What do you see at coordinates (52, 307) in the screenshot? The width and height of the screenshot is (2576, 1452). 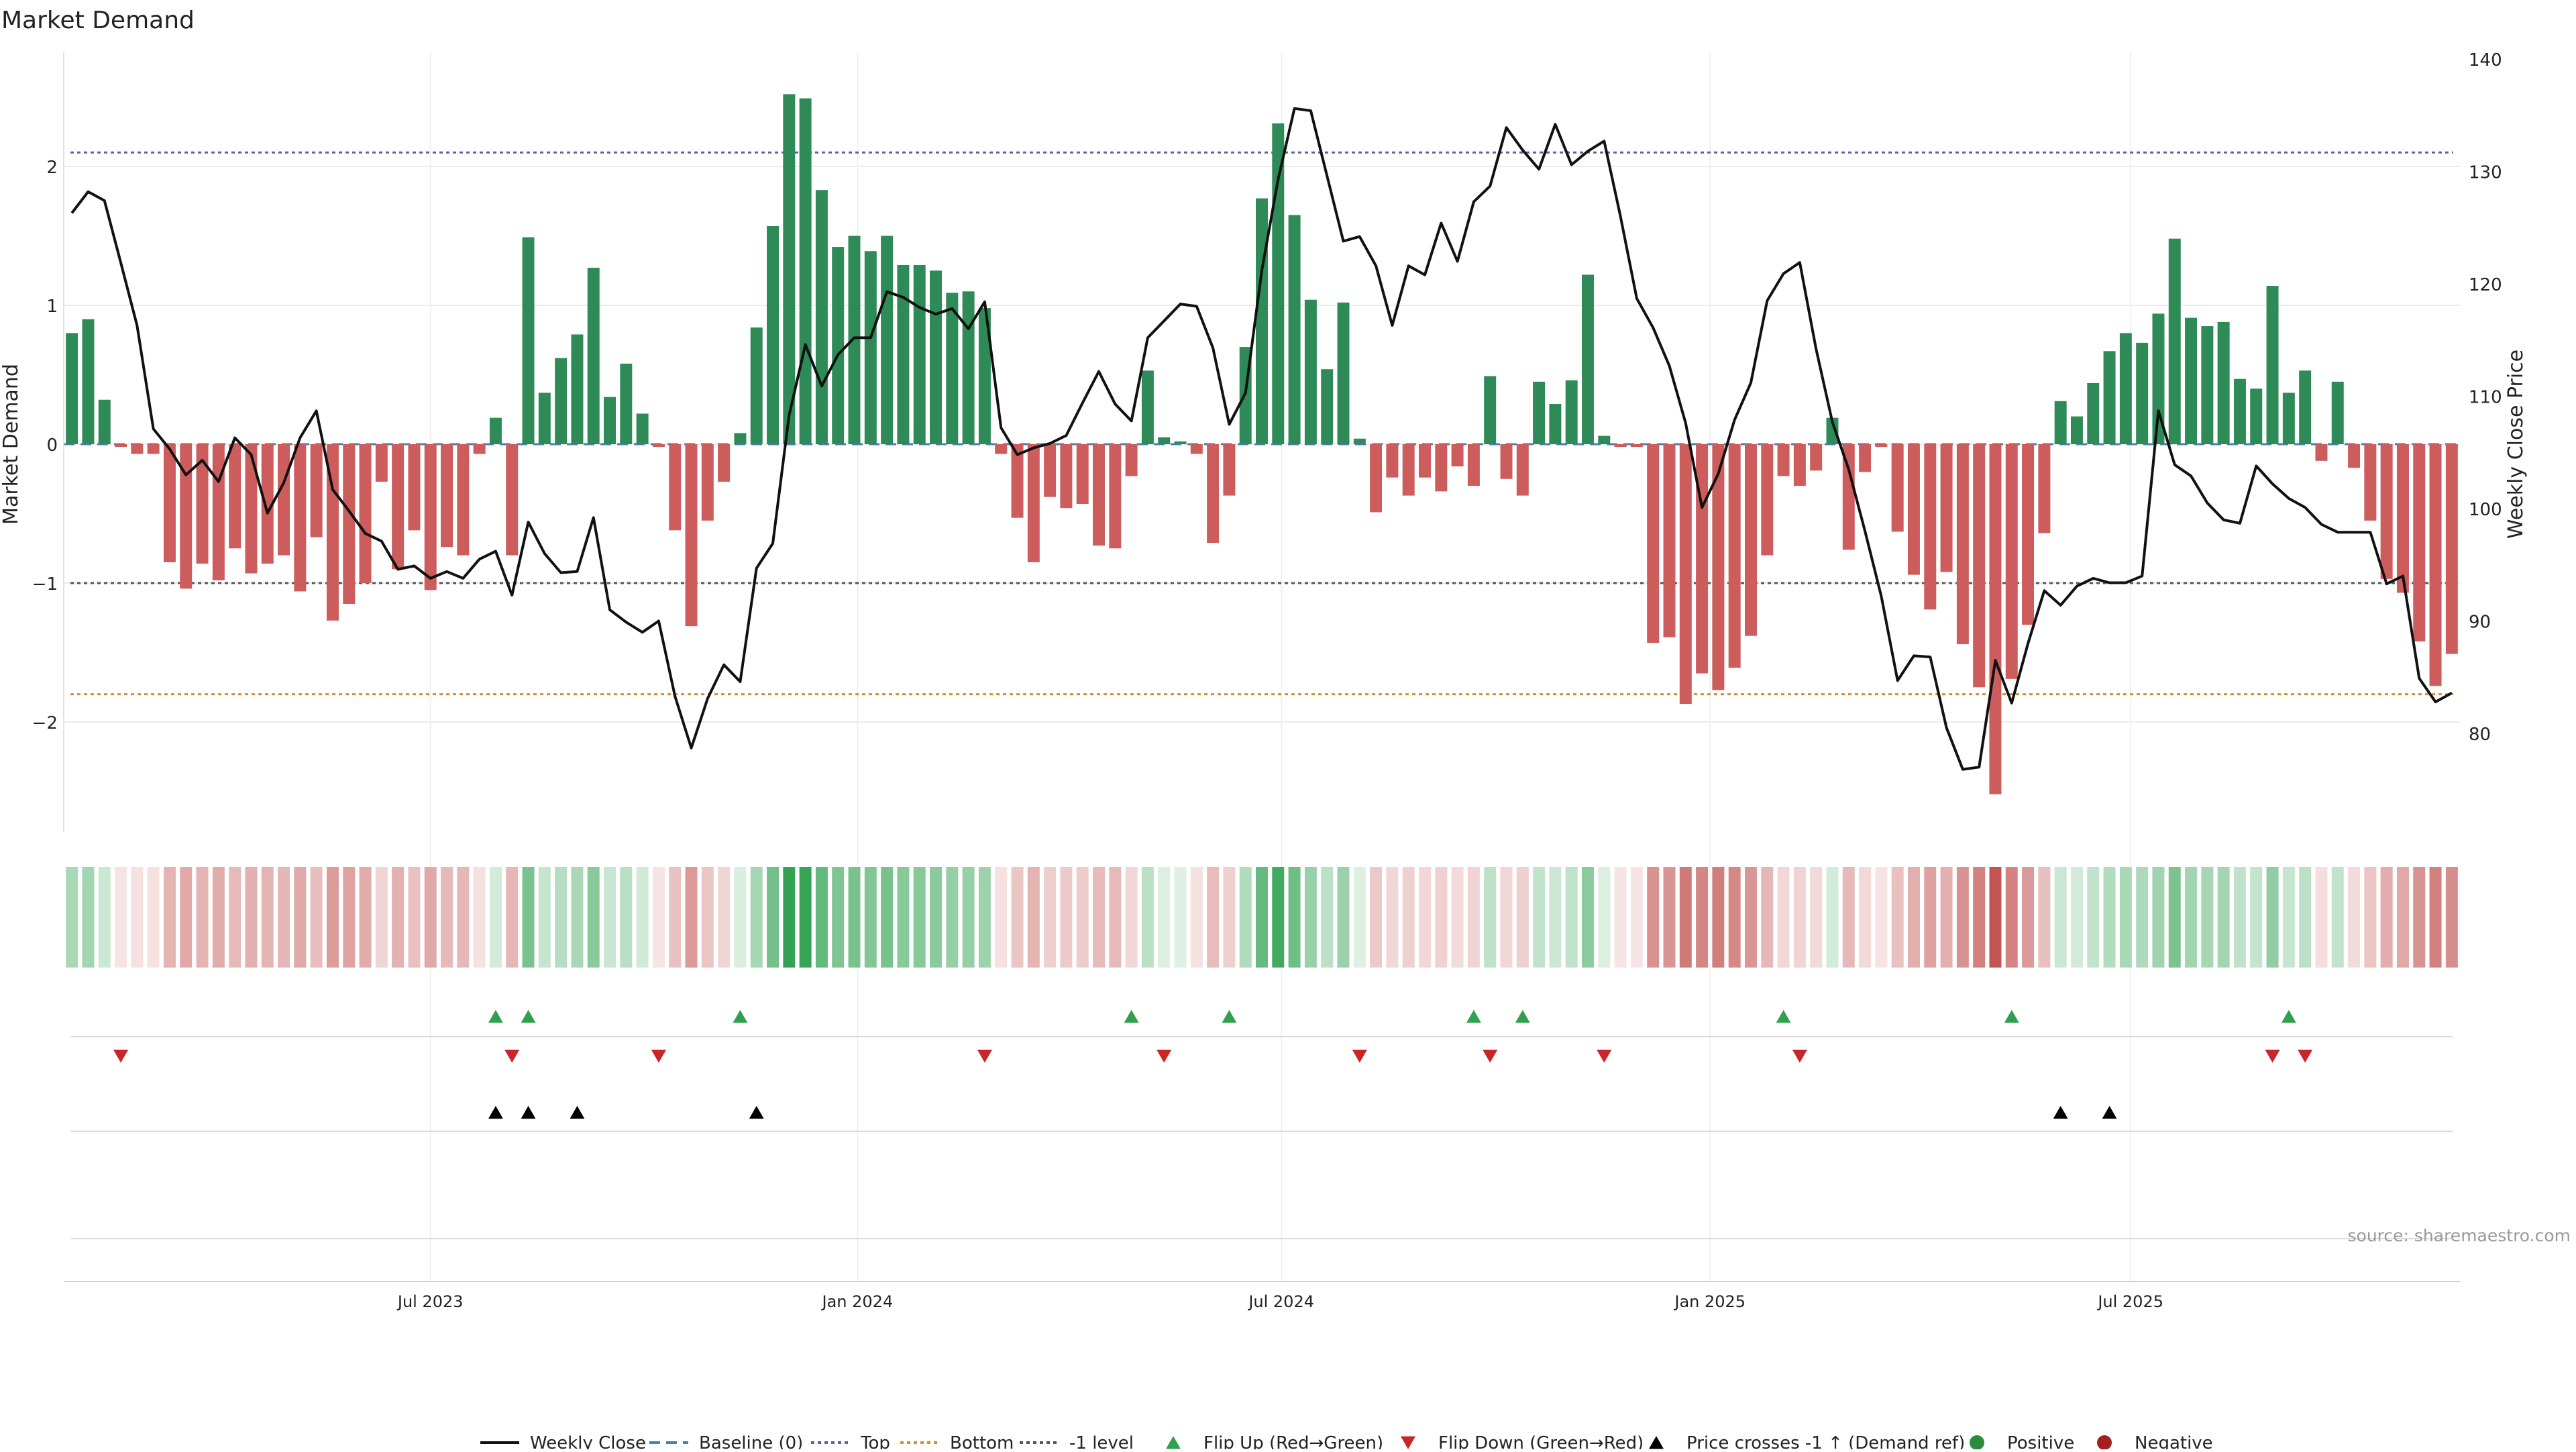 I see `left-tick-label: 1` at bounding box center [52, 307].